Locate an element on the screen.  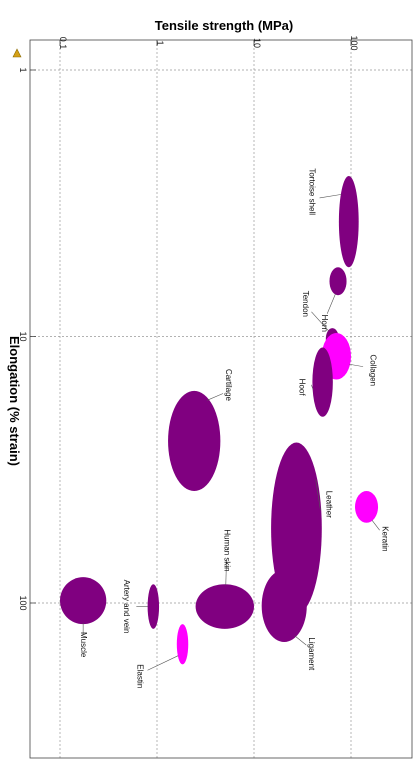
leader-line-tendon is located at coordinates (320, 321).